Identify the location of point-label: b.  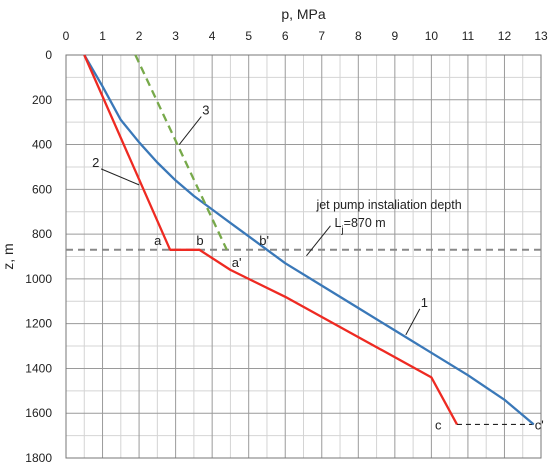
(199, 240).